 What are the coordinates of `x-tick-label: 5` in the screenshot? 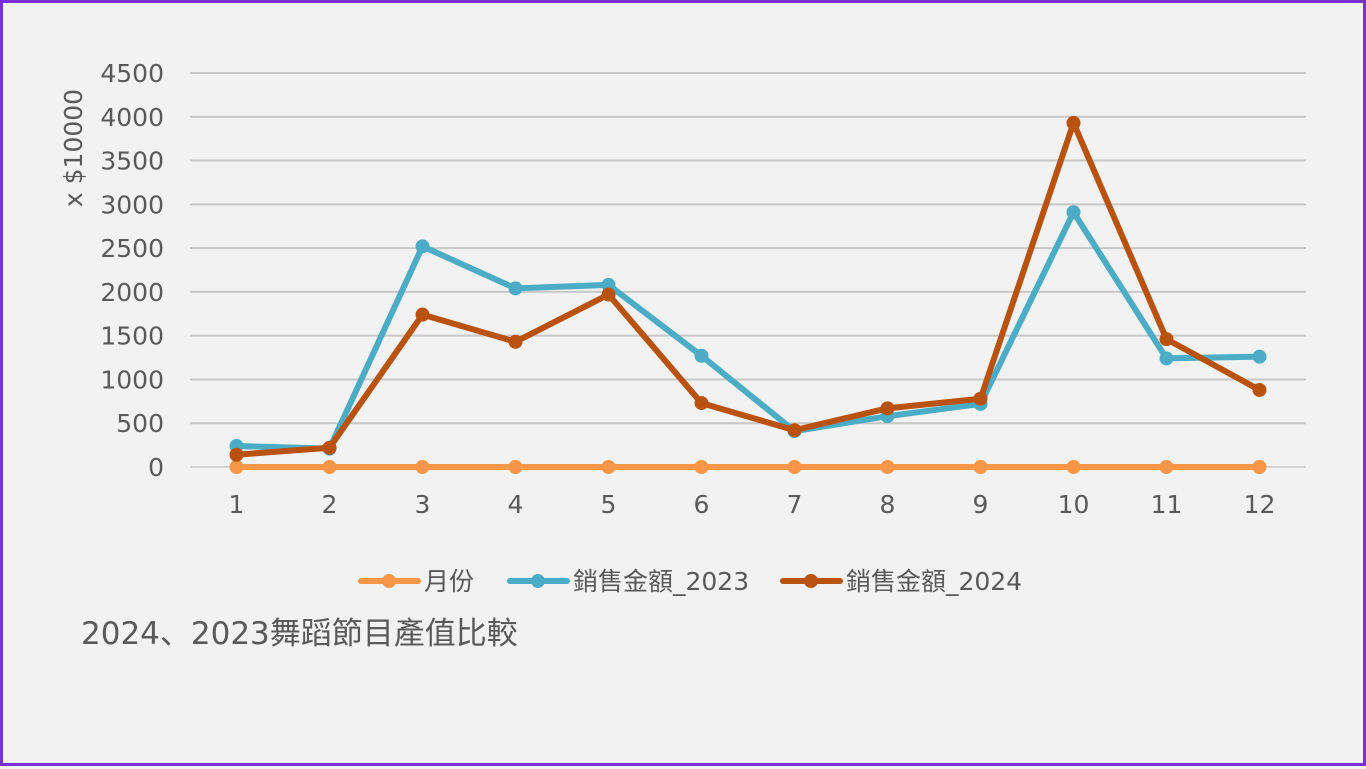 It's located at (609, 504).